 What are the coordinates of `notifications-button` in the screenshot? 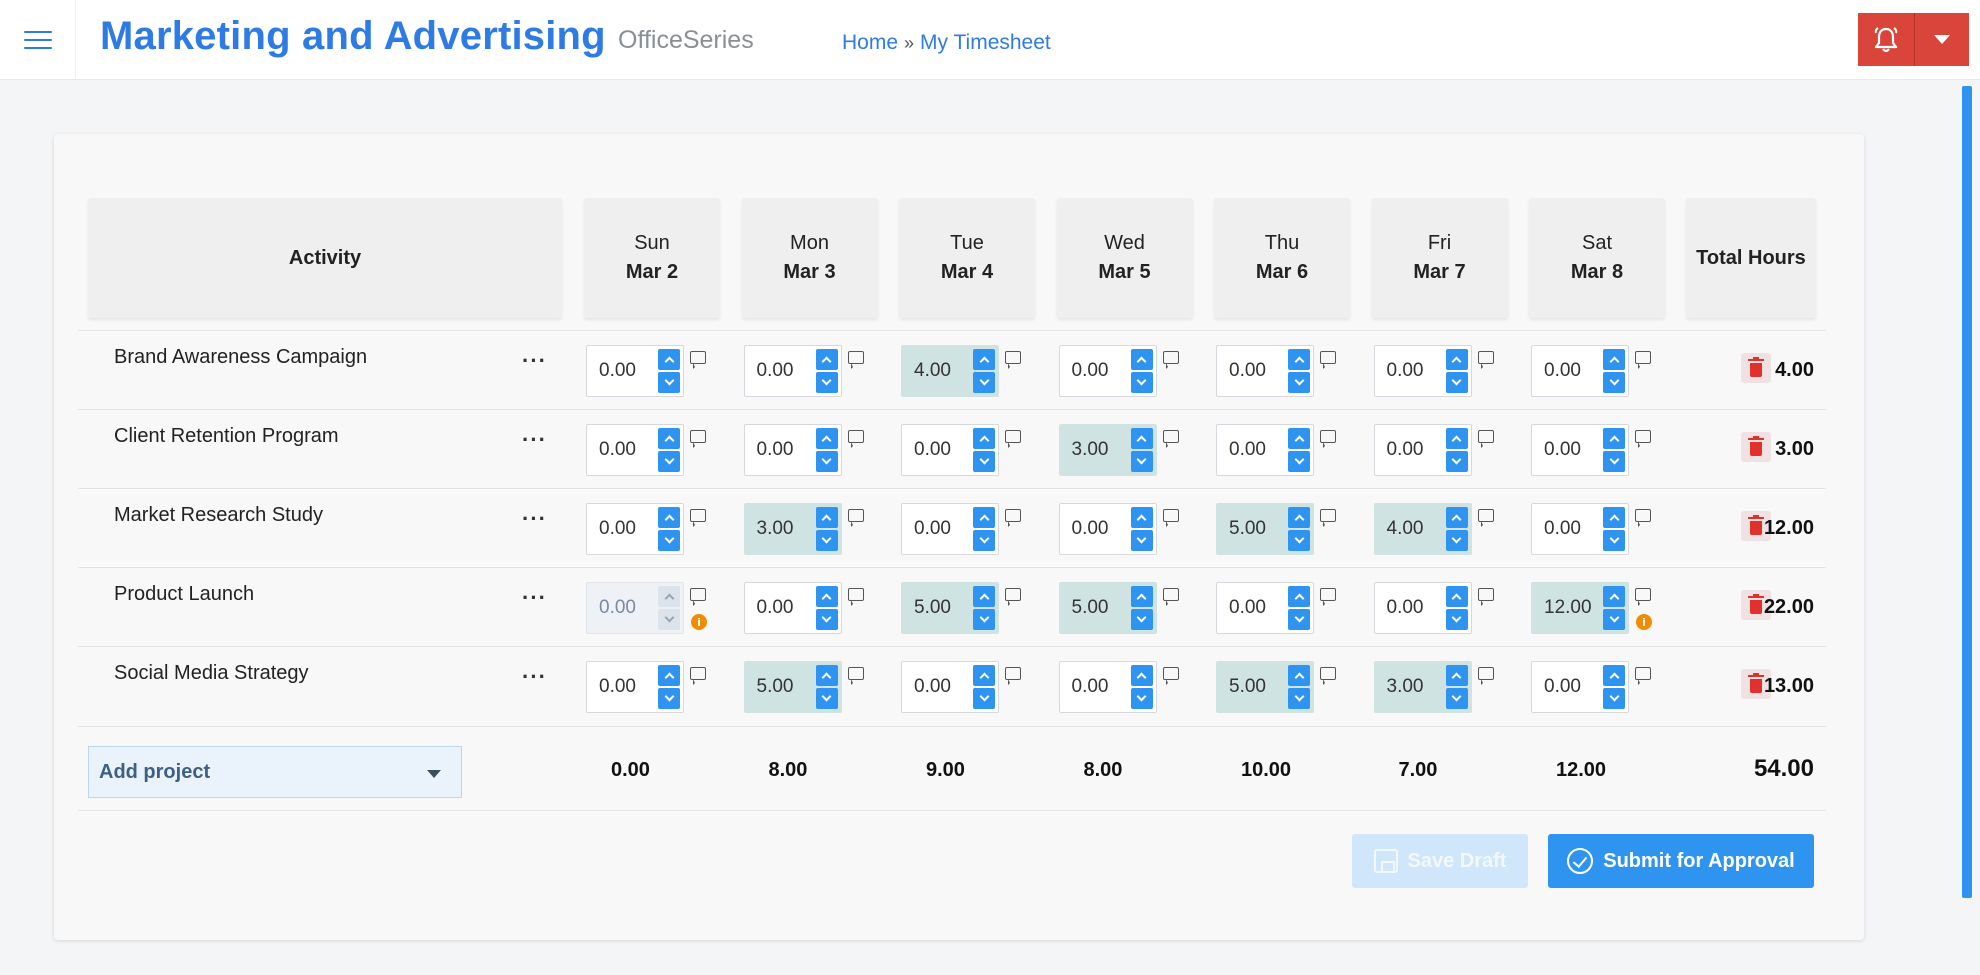 It's located at (1886, 39).